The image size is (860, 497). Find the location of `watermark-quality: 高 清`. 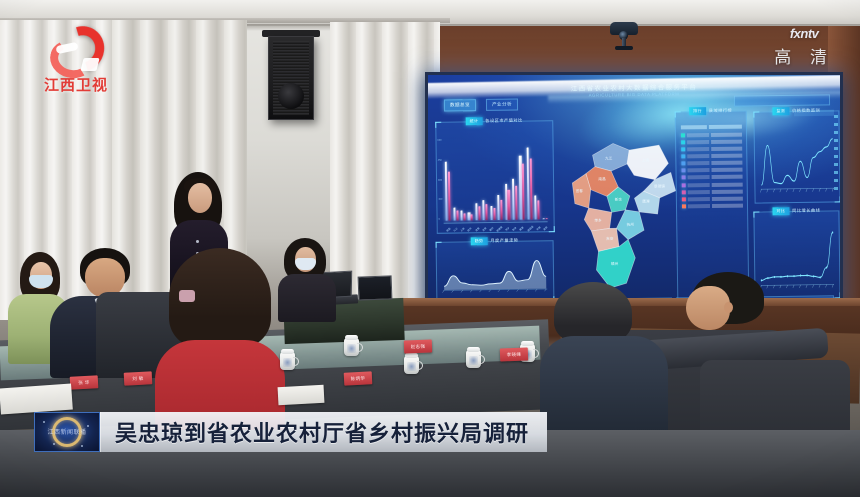

watermark-quality: 高 清 is located at coordinates (804, 57).